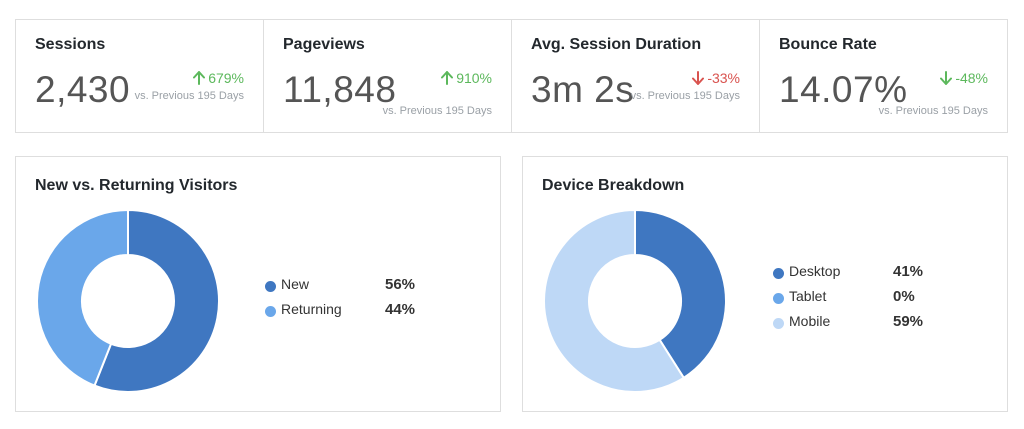 This screenshot has width=1024, height=429. Describe the element at coordinates (400, 309) in the screenshot. I see `legend-value: 44%` at that location.